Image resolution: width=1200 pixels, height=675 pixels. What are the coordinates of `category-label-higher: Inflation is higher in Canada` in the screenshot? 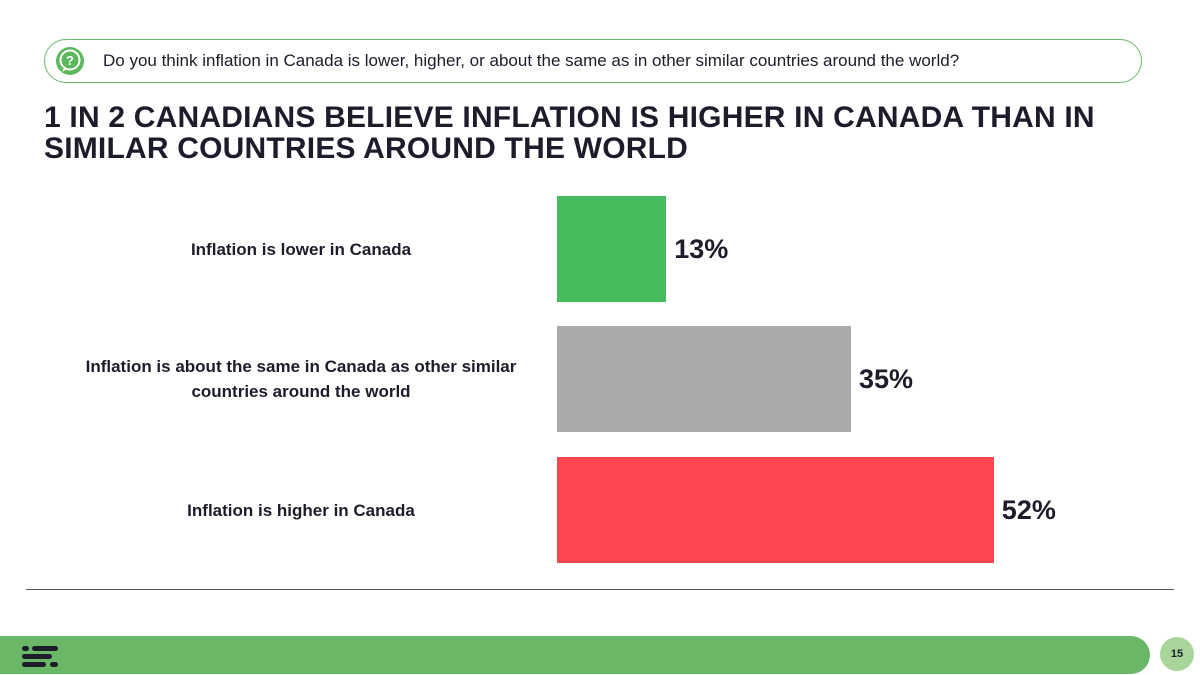 It's located at (301, 510).